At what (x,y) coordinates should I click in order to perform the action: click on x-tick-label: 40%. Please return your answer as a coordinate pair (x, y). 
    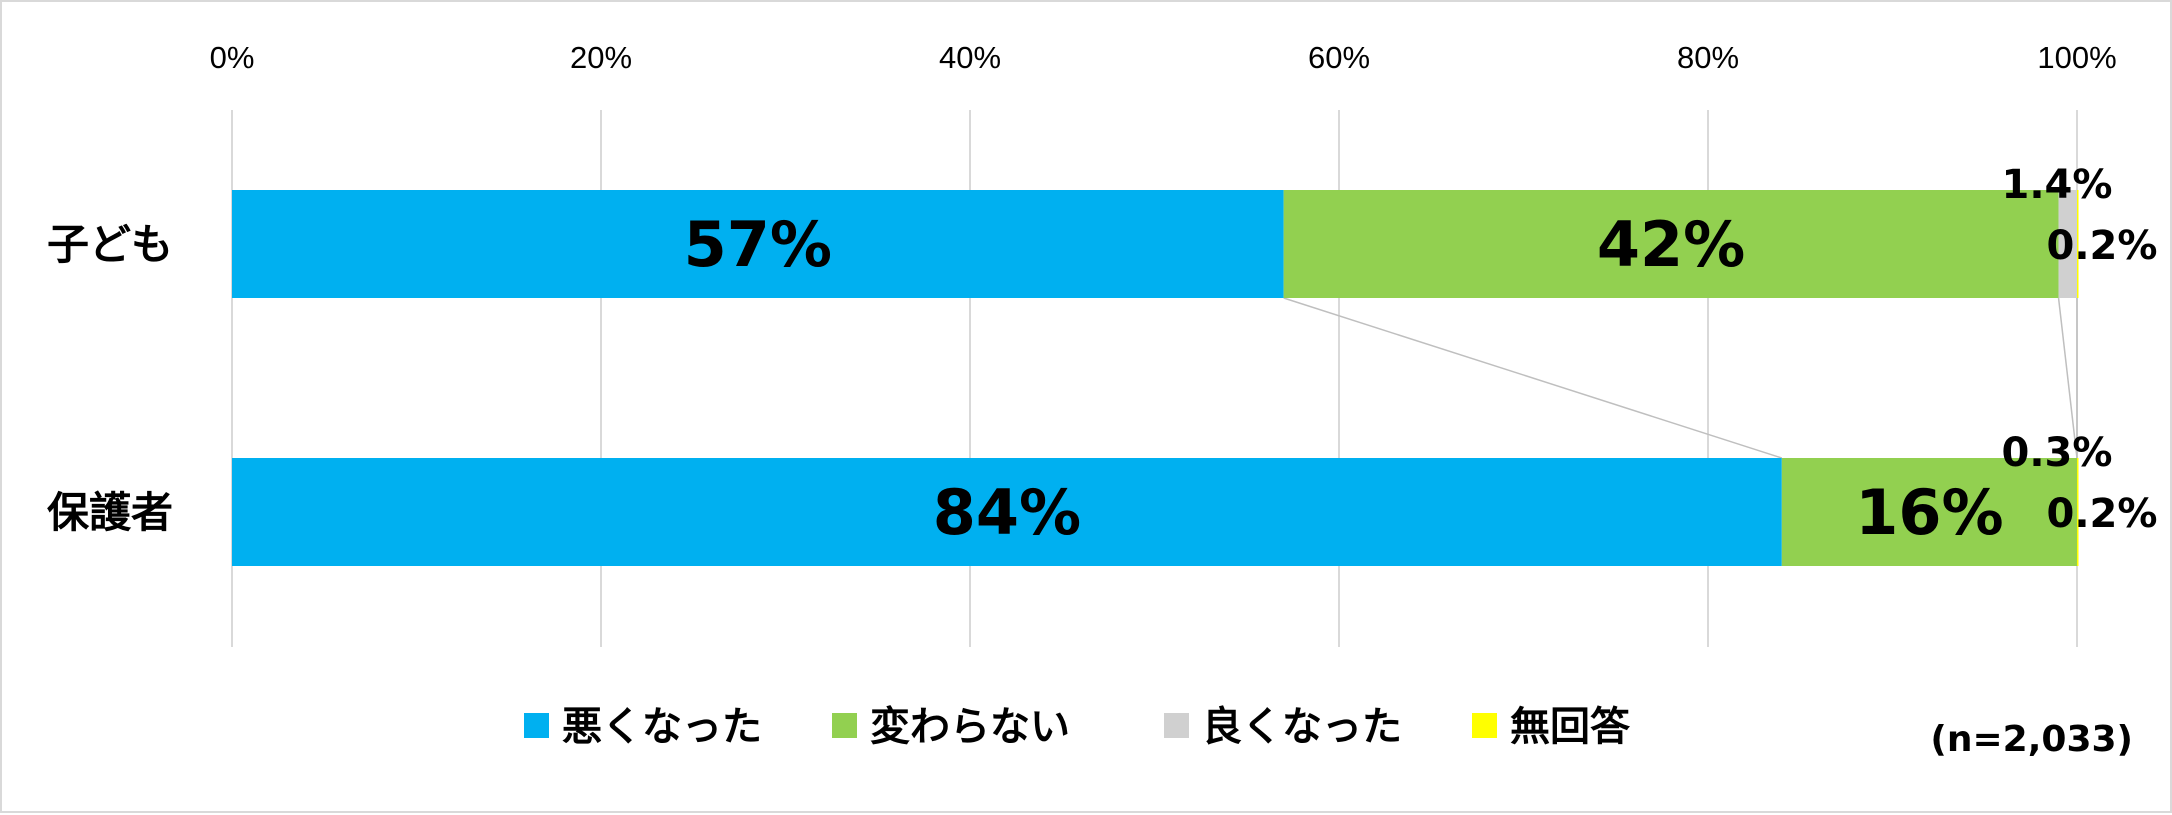
    Looking at the image, I should click on (970, 57).